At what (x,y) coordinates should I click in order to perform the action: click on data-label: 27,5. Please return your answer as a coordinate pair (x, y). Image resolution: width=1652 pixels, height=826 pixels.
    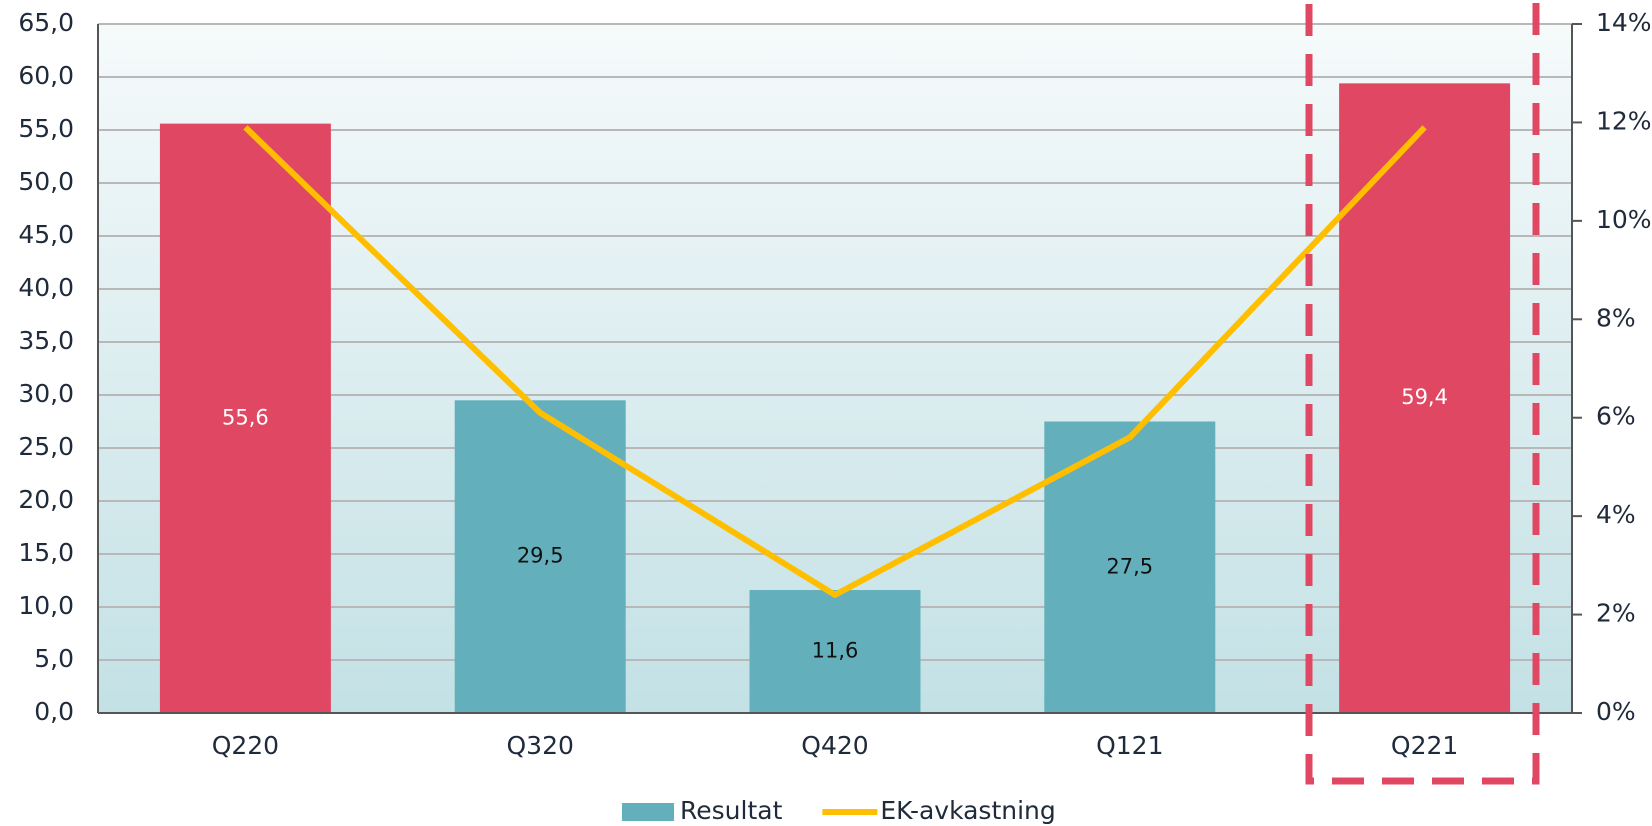
    Looking at the image, I should click on (1129, 566).